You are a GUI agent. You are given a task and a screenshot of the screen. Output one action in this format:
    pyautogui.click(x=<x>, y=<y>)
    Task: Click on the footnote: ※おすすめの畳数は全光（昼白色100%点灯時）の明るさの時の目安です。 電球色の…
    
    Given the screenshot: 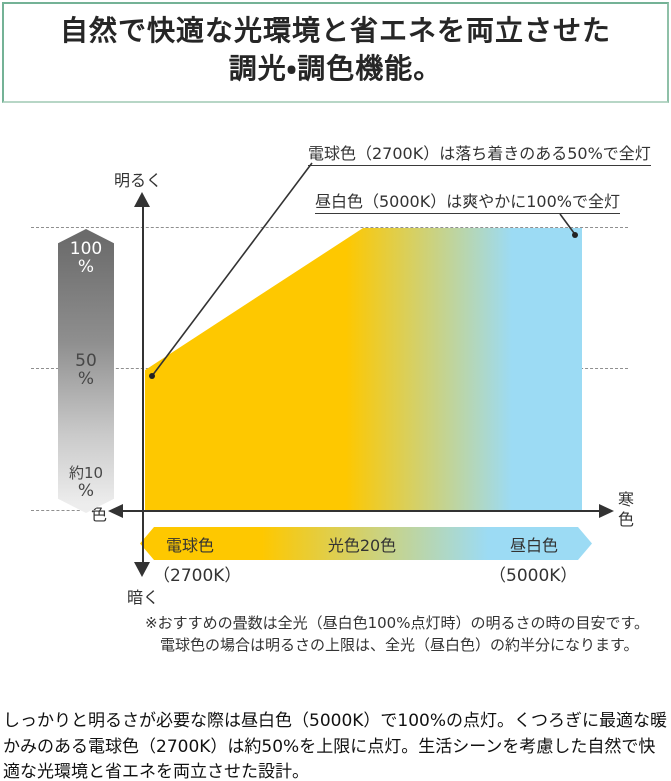 What is the action you would take?
    pyautogui.click(x=397, y=635)
    